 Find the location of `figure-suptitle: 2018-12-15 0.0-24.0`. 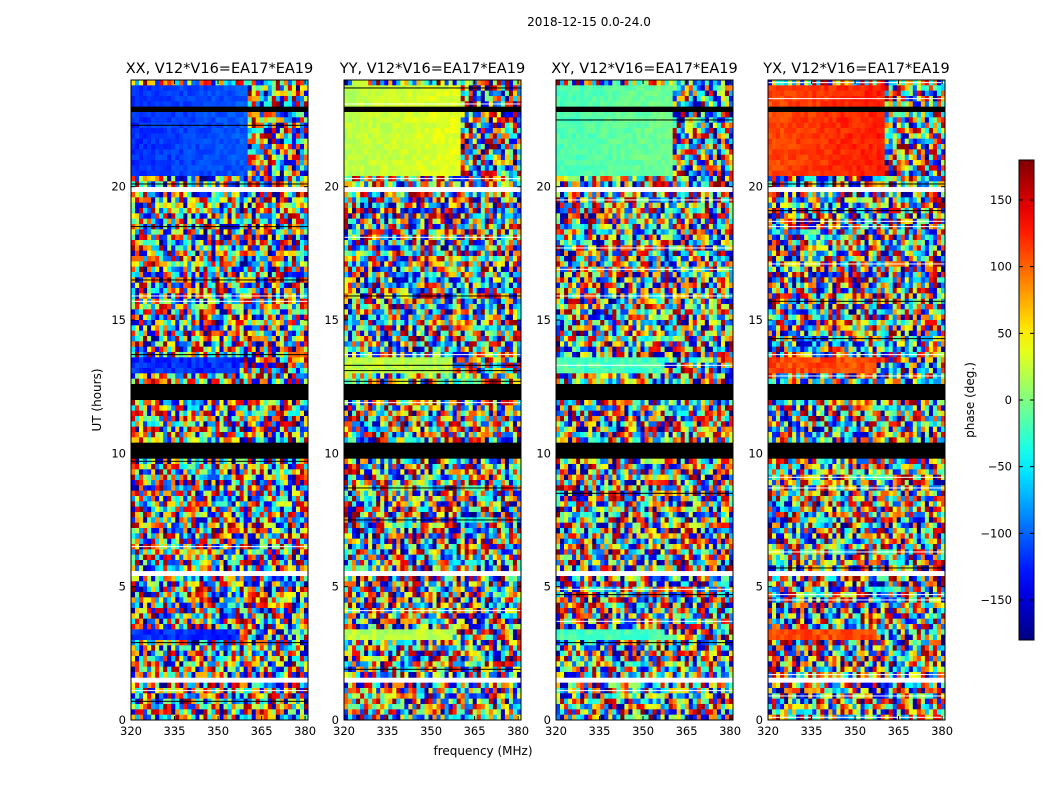

figure-suptitle: 2018-12-15 0.0-24.0 is located at coordinates (589, 22).